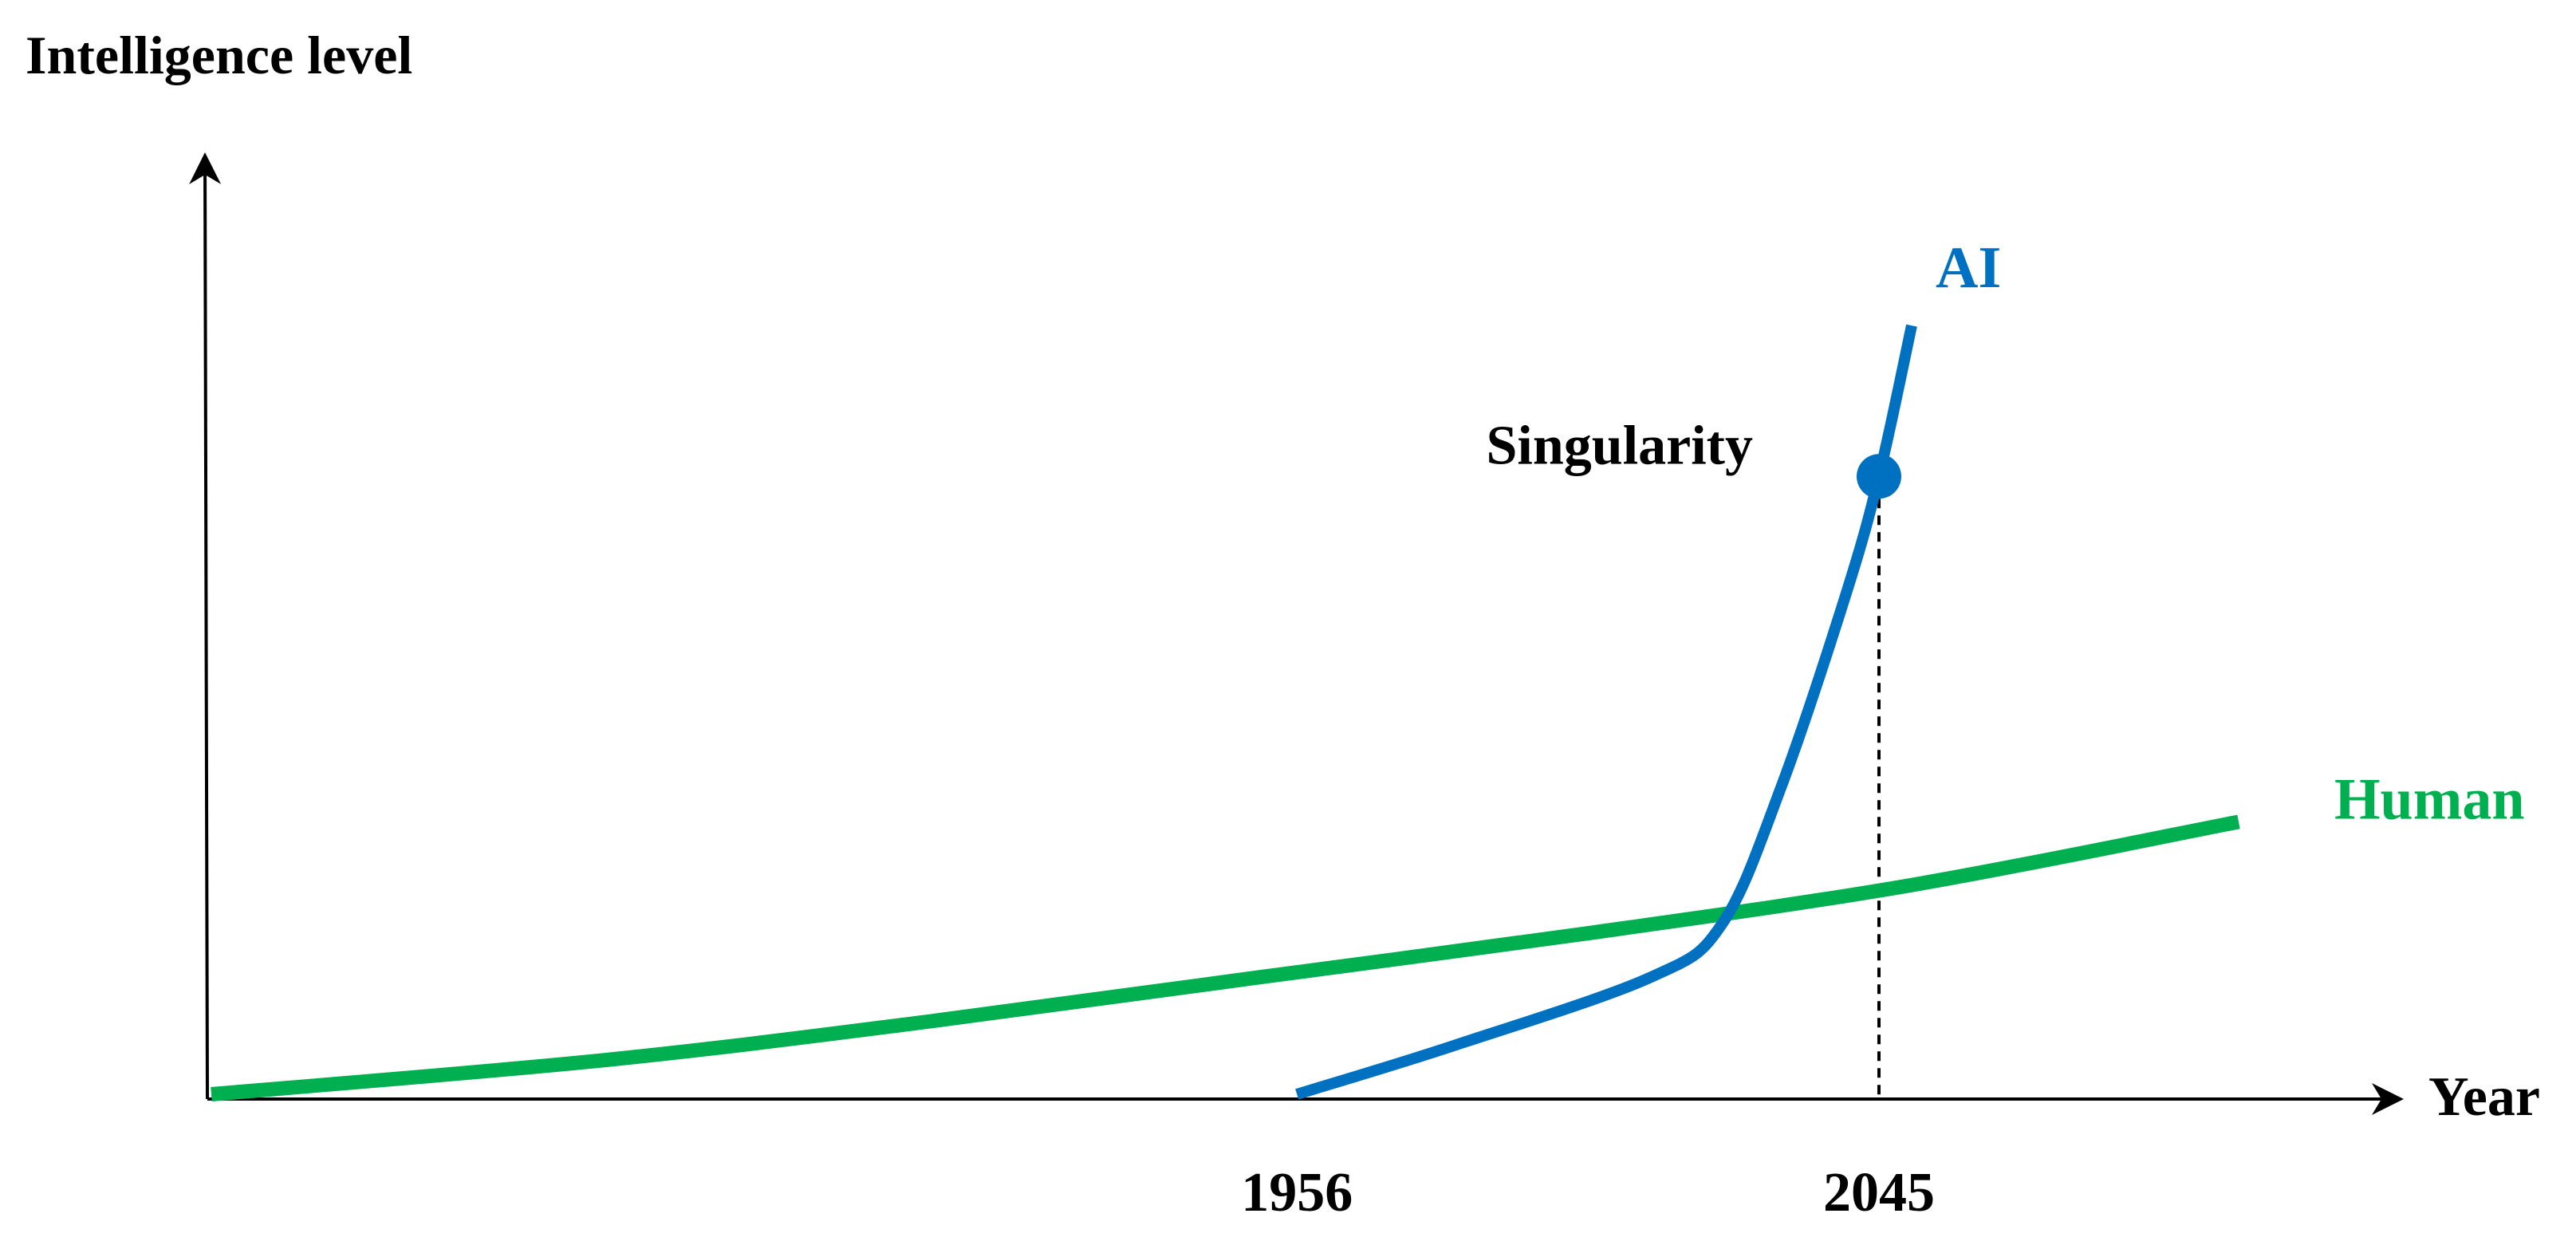 The image size is (2576, 1245). What do you see at coordinates (205, 626) in the screenshot?
I see `y-axis` at bounding box center [205, 626].